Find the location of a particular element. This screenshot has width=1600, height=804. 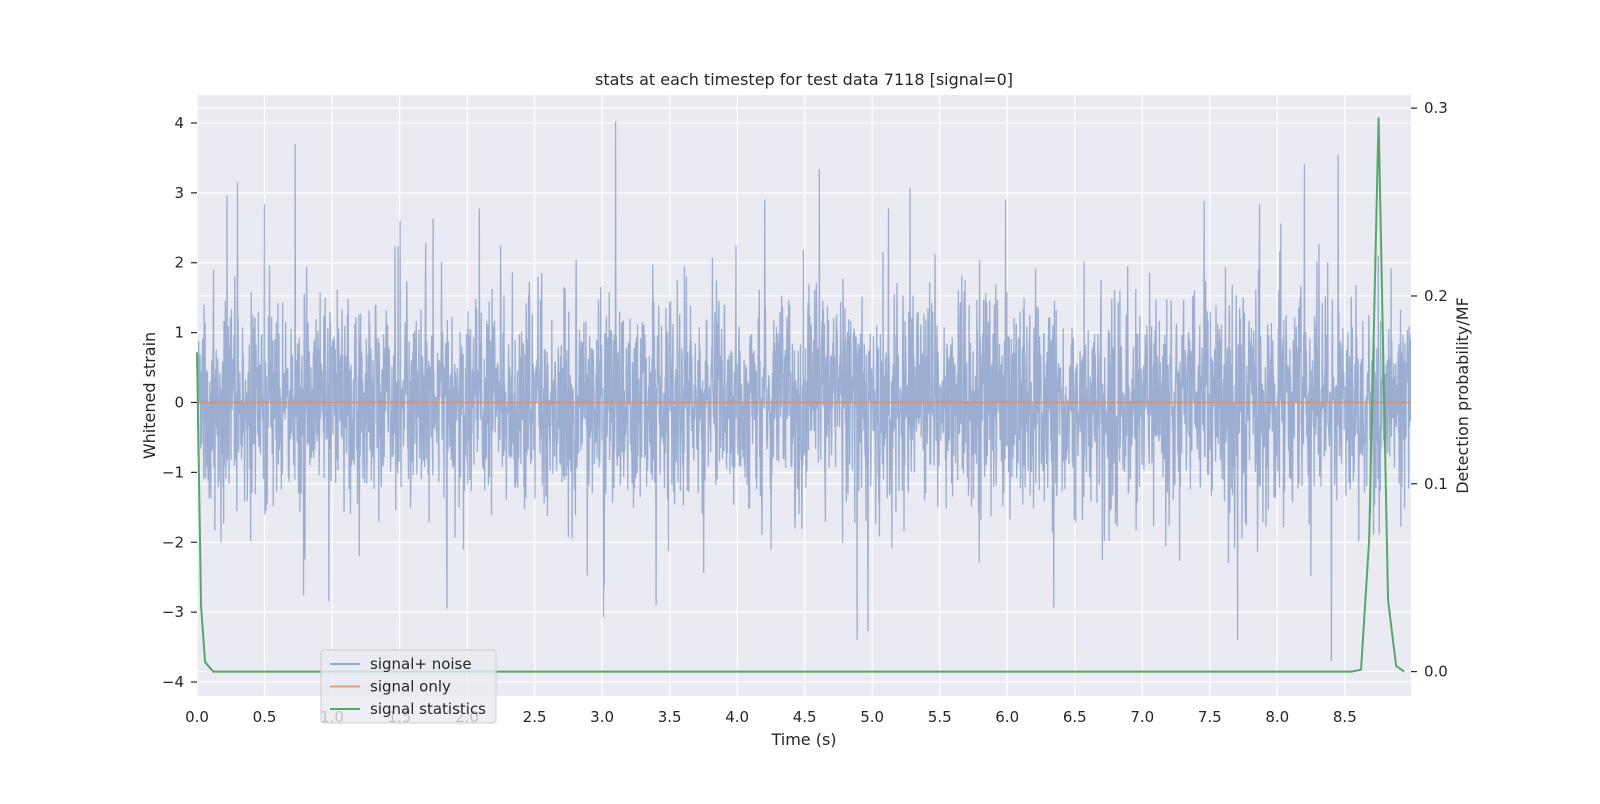

y-tick-label: 0 is located at coordinates (179, 402).